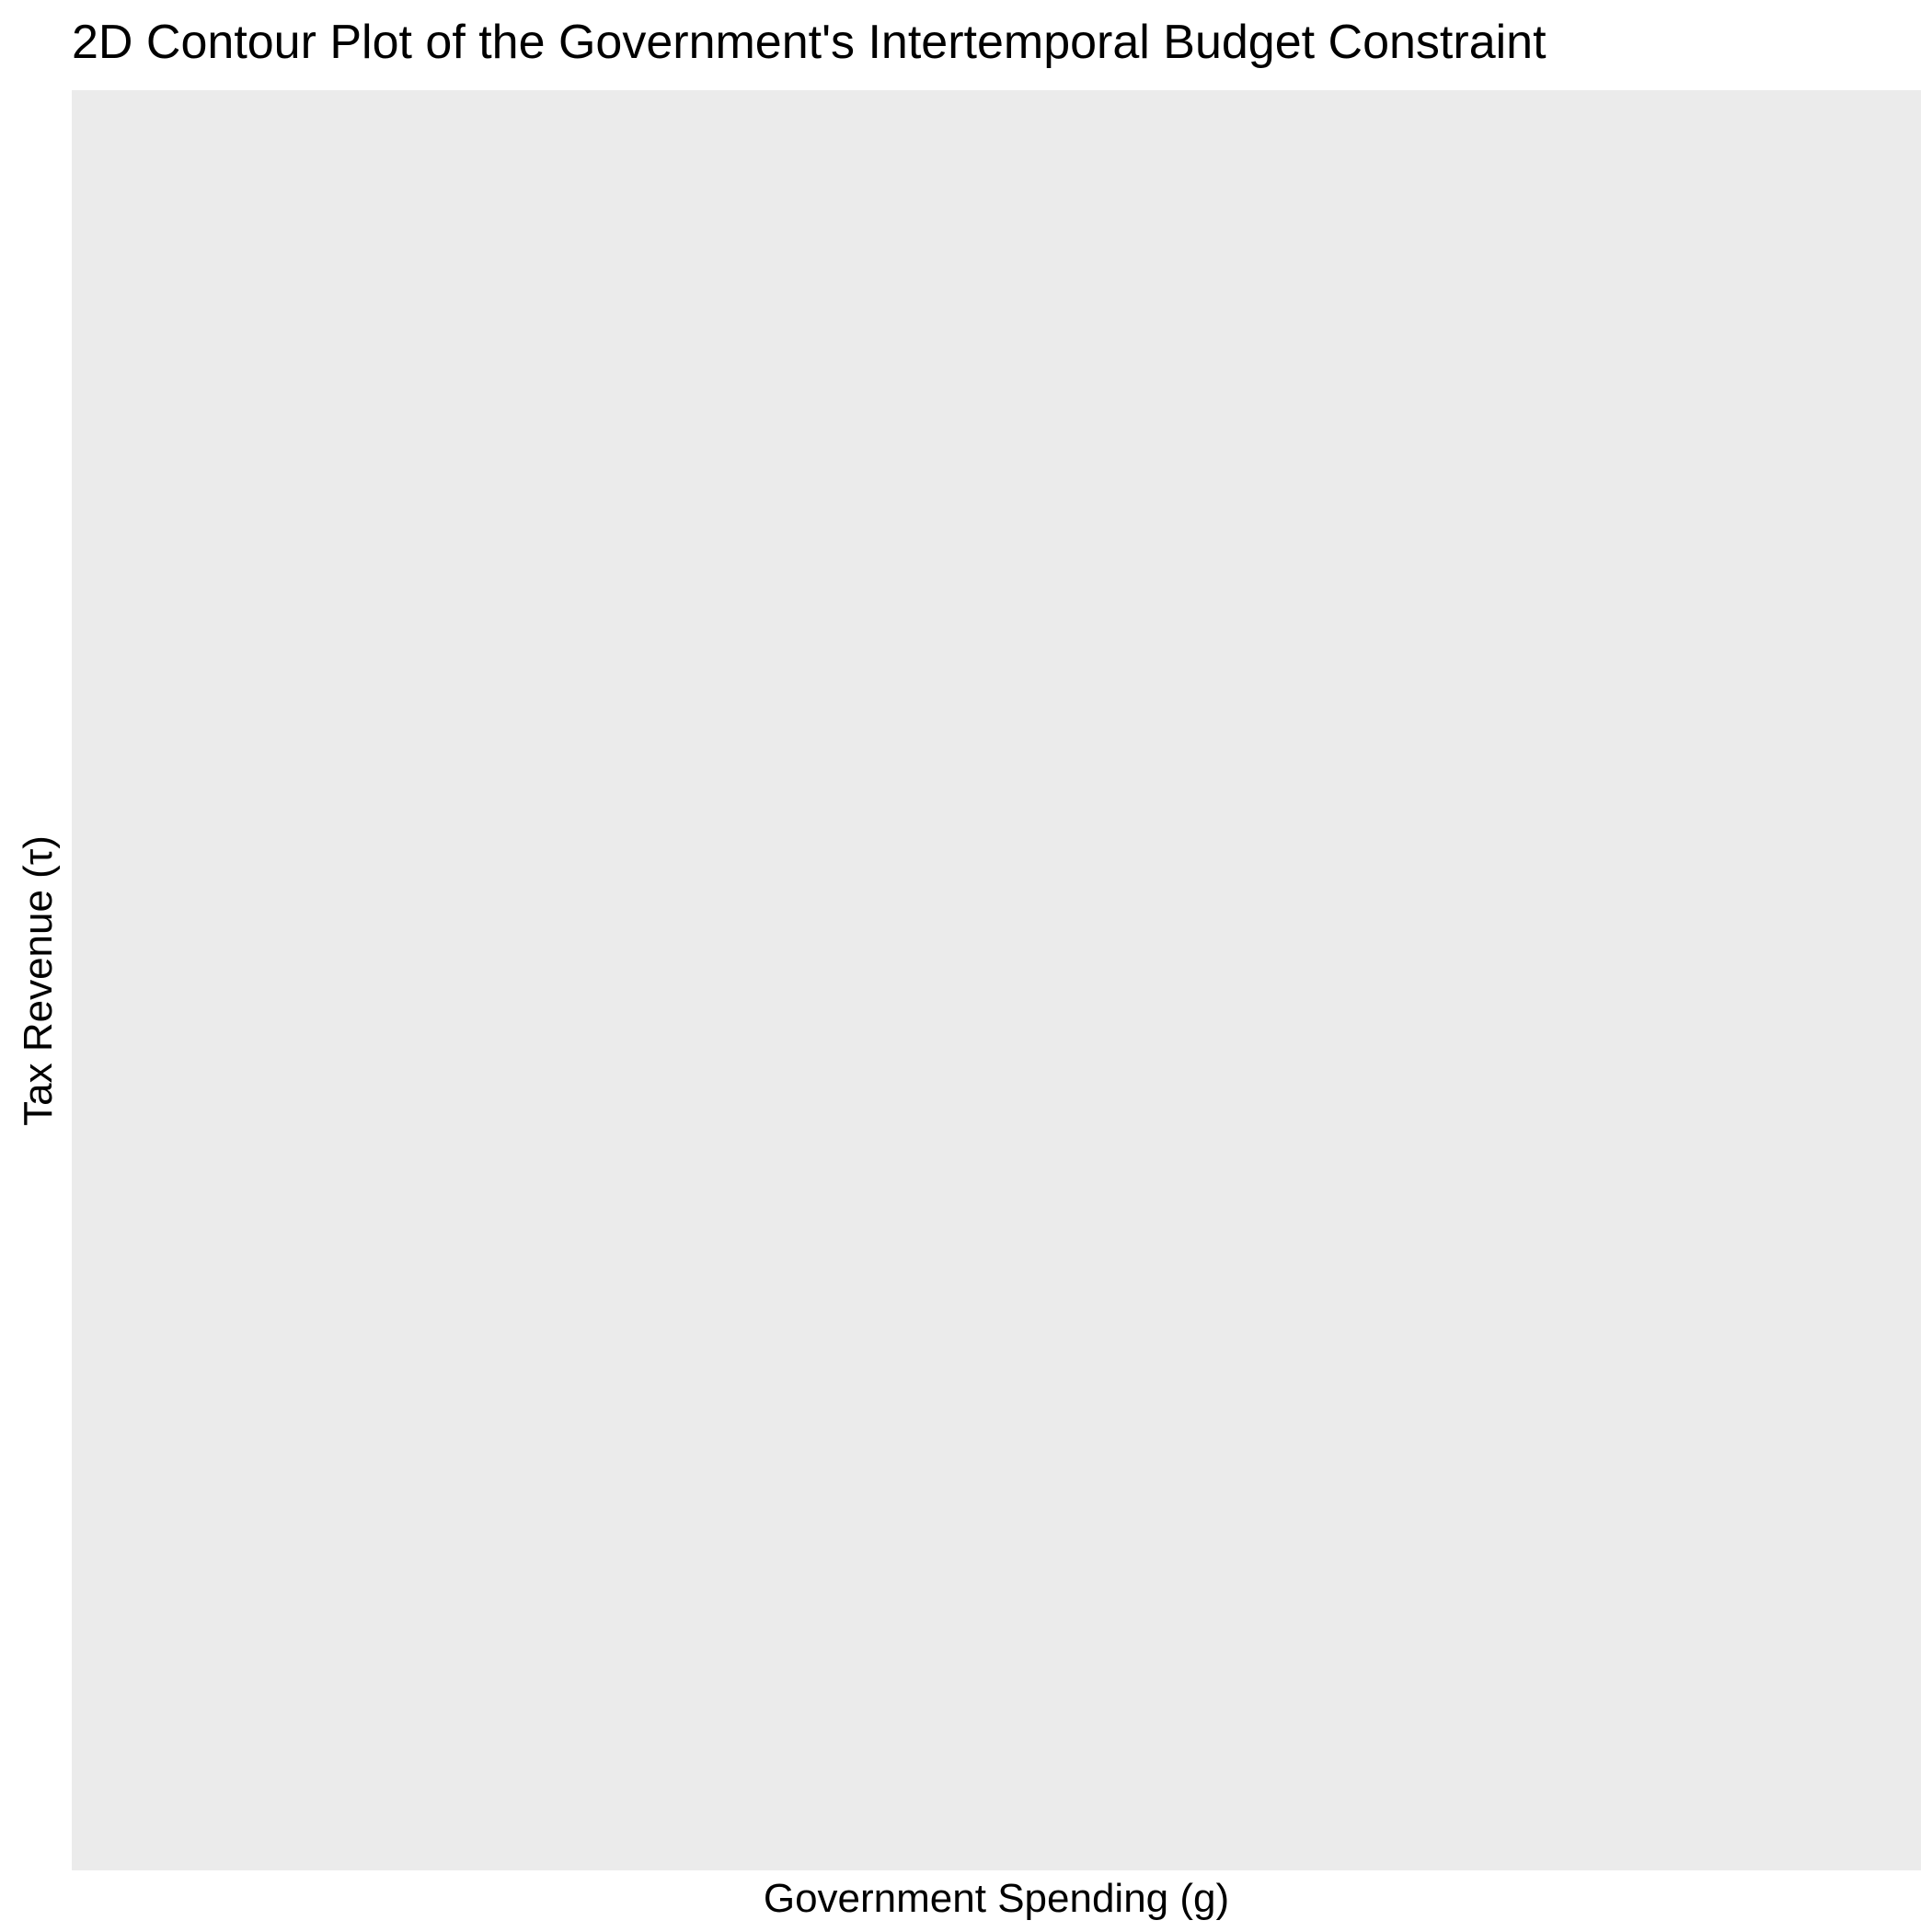 This screenshot has height=1932, width=1932. I want to click on y-axis-label: Tax Revenue (τ), so click(38, 980).